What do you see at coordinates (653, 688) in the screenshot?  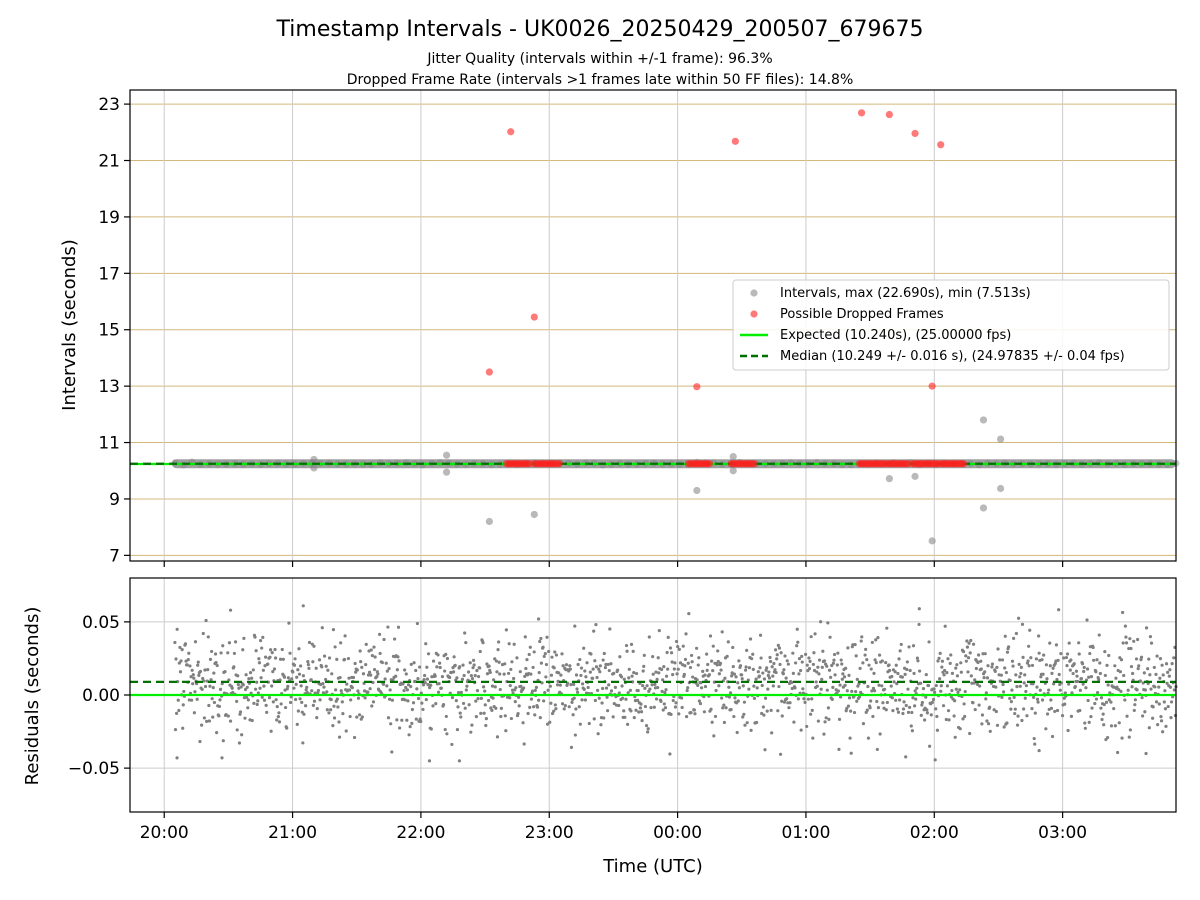 I see `residuals-reference-lines` at bounding box center [653, 688].